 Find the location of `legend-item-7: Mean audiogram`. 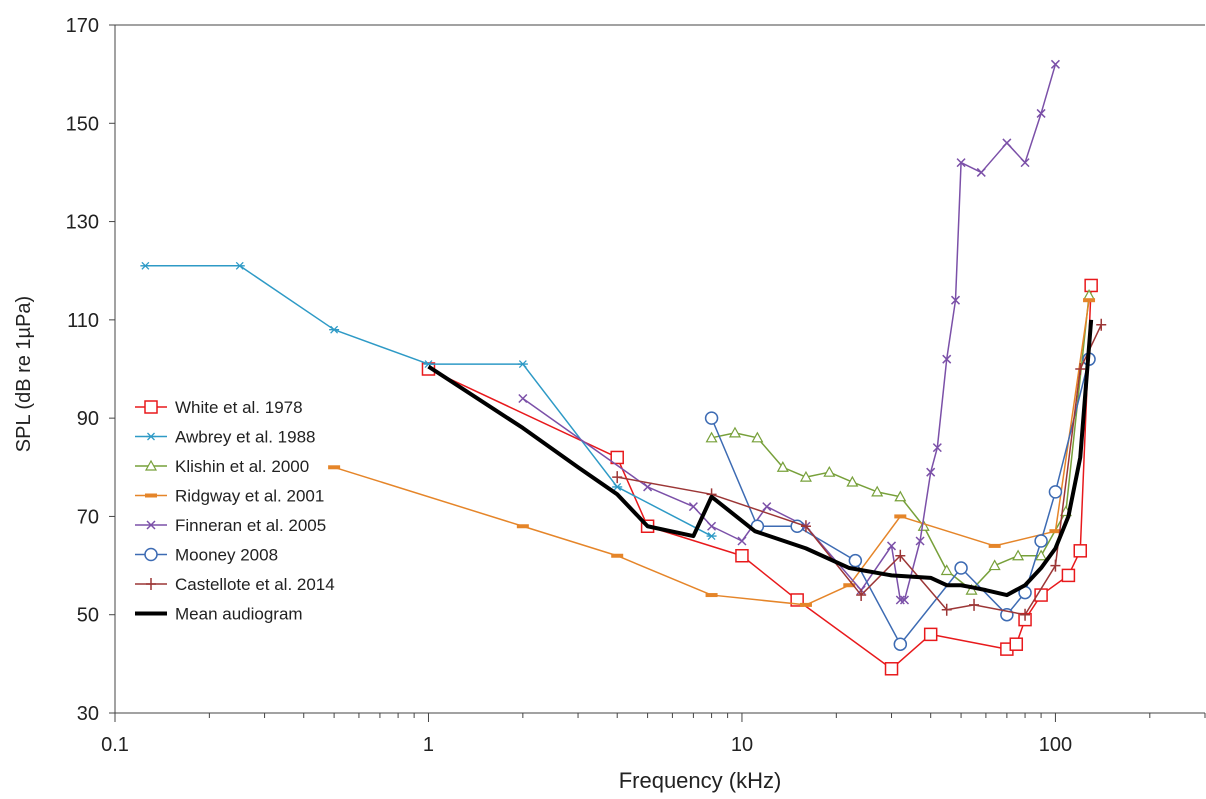

legend-item-7: Mean audiogram is located at coordinates (219, 614).